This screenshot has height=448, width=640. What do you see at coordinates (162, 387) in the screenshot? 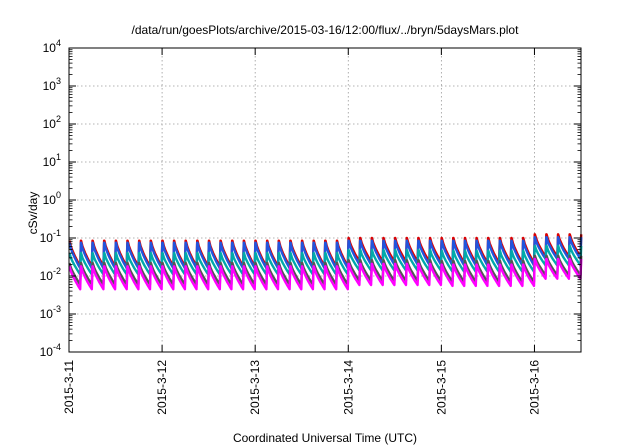
I see `x-tick-label: 2015-3-12` at bounding box center [162, 387].